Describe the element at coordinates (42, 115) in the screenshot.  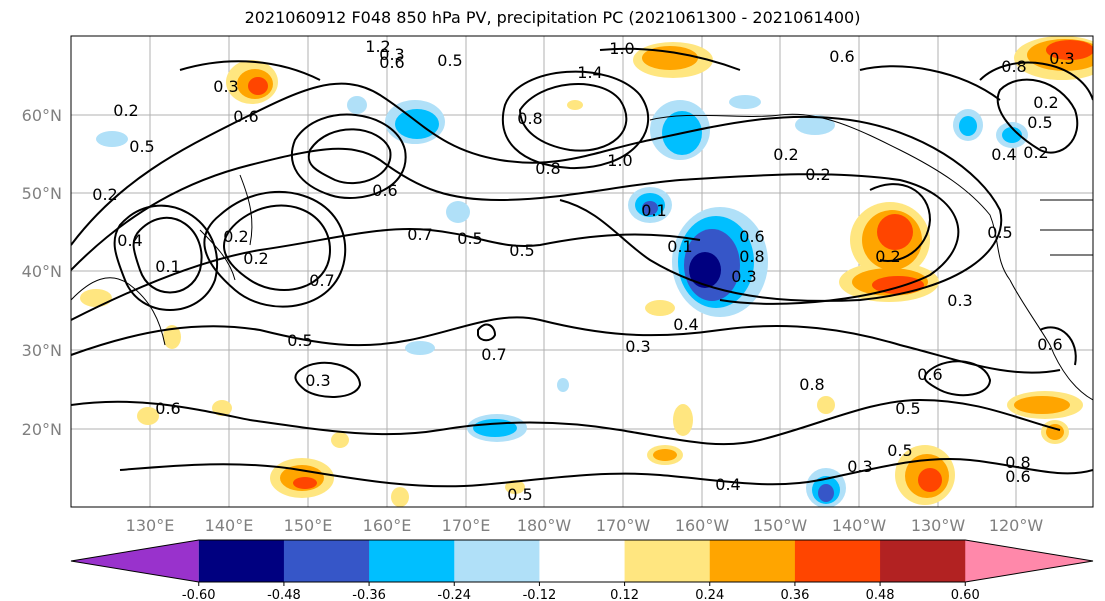
I see `lat-tick-label: 60°N` at that location.